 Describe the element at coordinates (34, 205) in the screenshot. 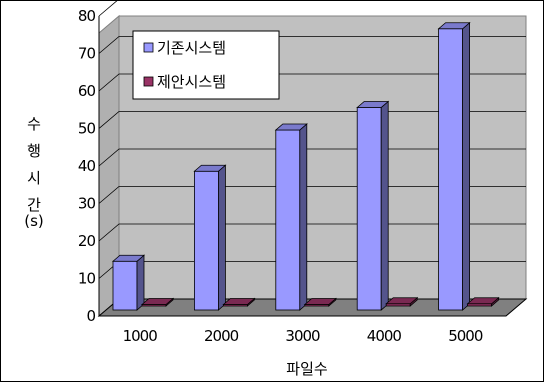

I see `y-axis-label-line-4: 간` at that location.